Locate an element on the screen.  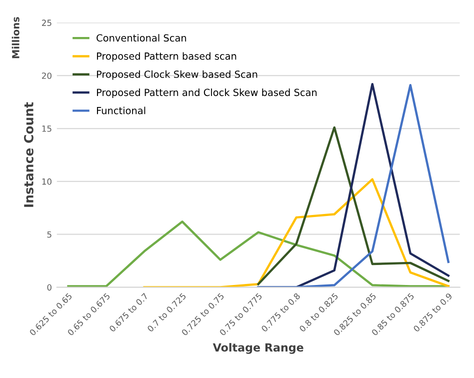
legend-label: Proposed Clock Skew based Scan is located at coordinates (177, 75).